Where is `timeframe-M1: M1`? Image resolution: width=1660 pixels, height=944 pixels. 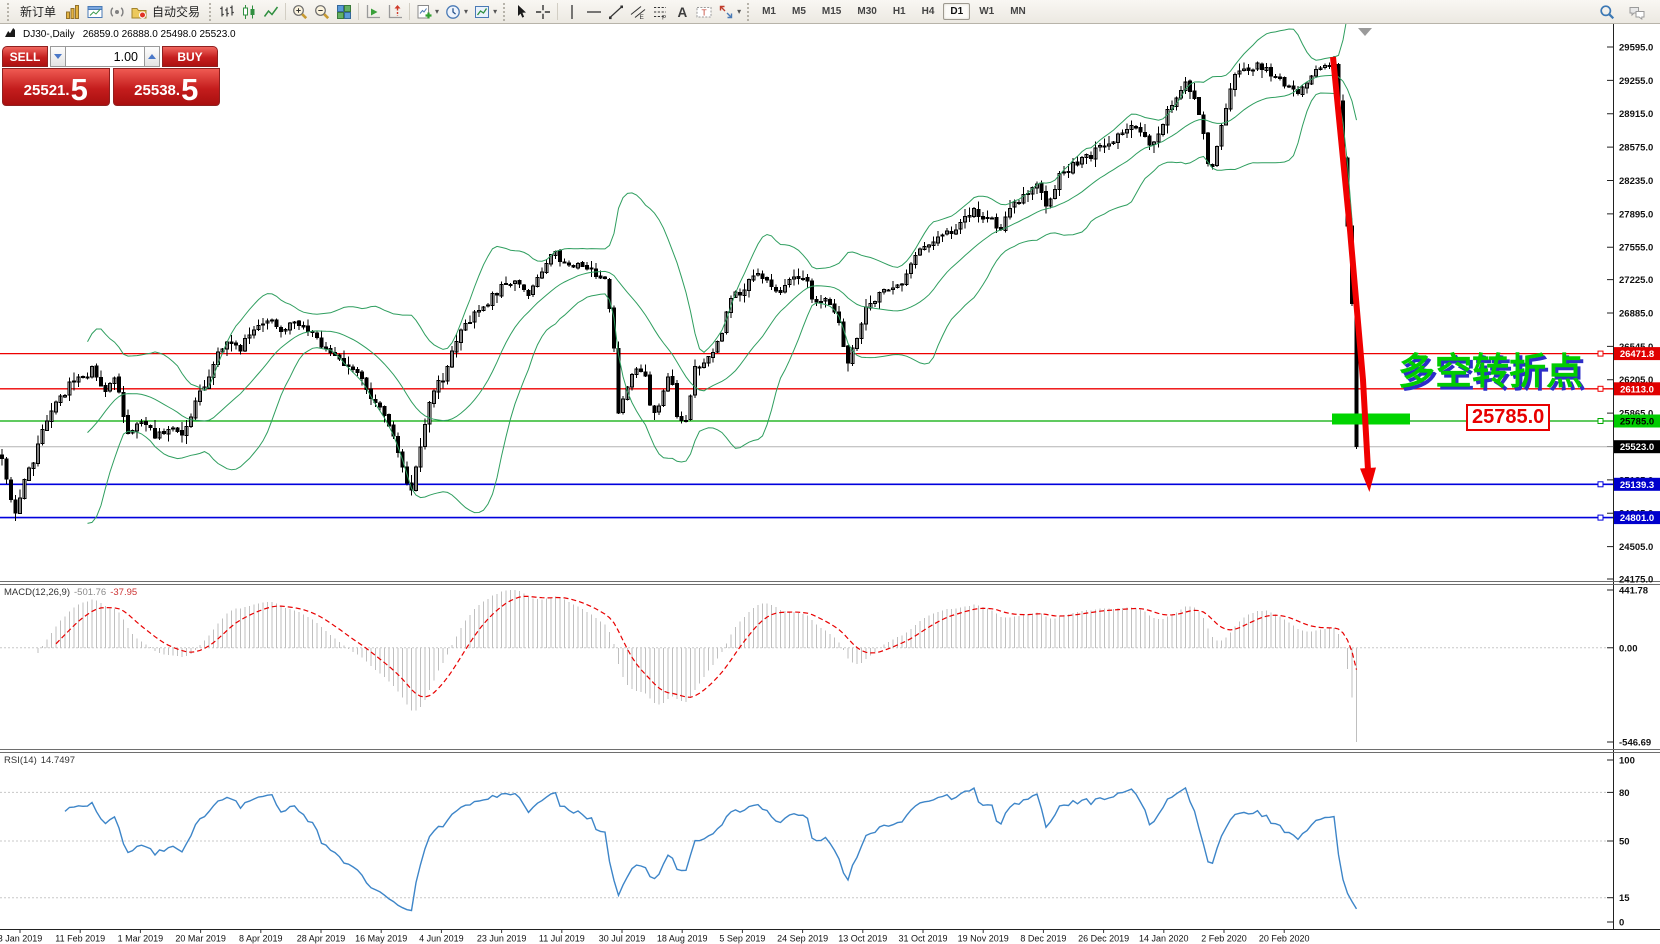 timeframe-M1: M1 is located at coordinates (769, 11).